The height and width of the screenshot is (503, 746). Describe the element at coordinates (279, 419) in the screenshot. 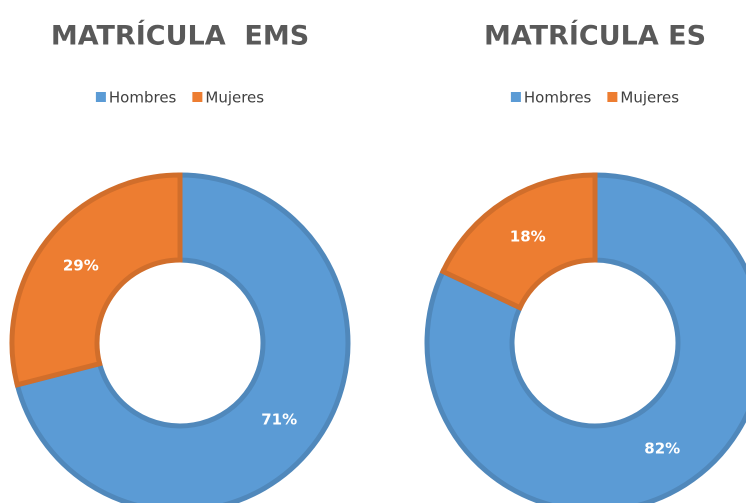

I see `data-label: 71%` at that location.